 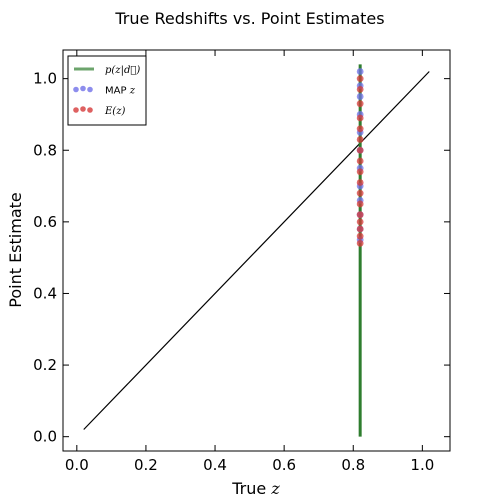 I want to click on x-tick-label: 0.4, so click(x=215, y=465).